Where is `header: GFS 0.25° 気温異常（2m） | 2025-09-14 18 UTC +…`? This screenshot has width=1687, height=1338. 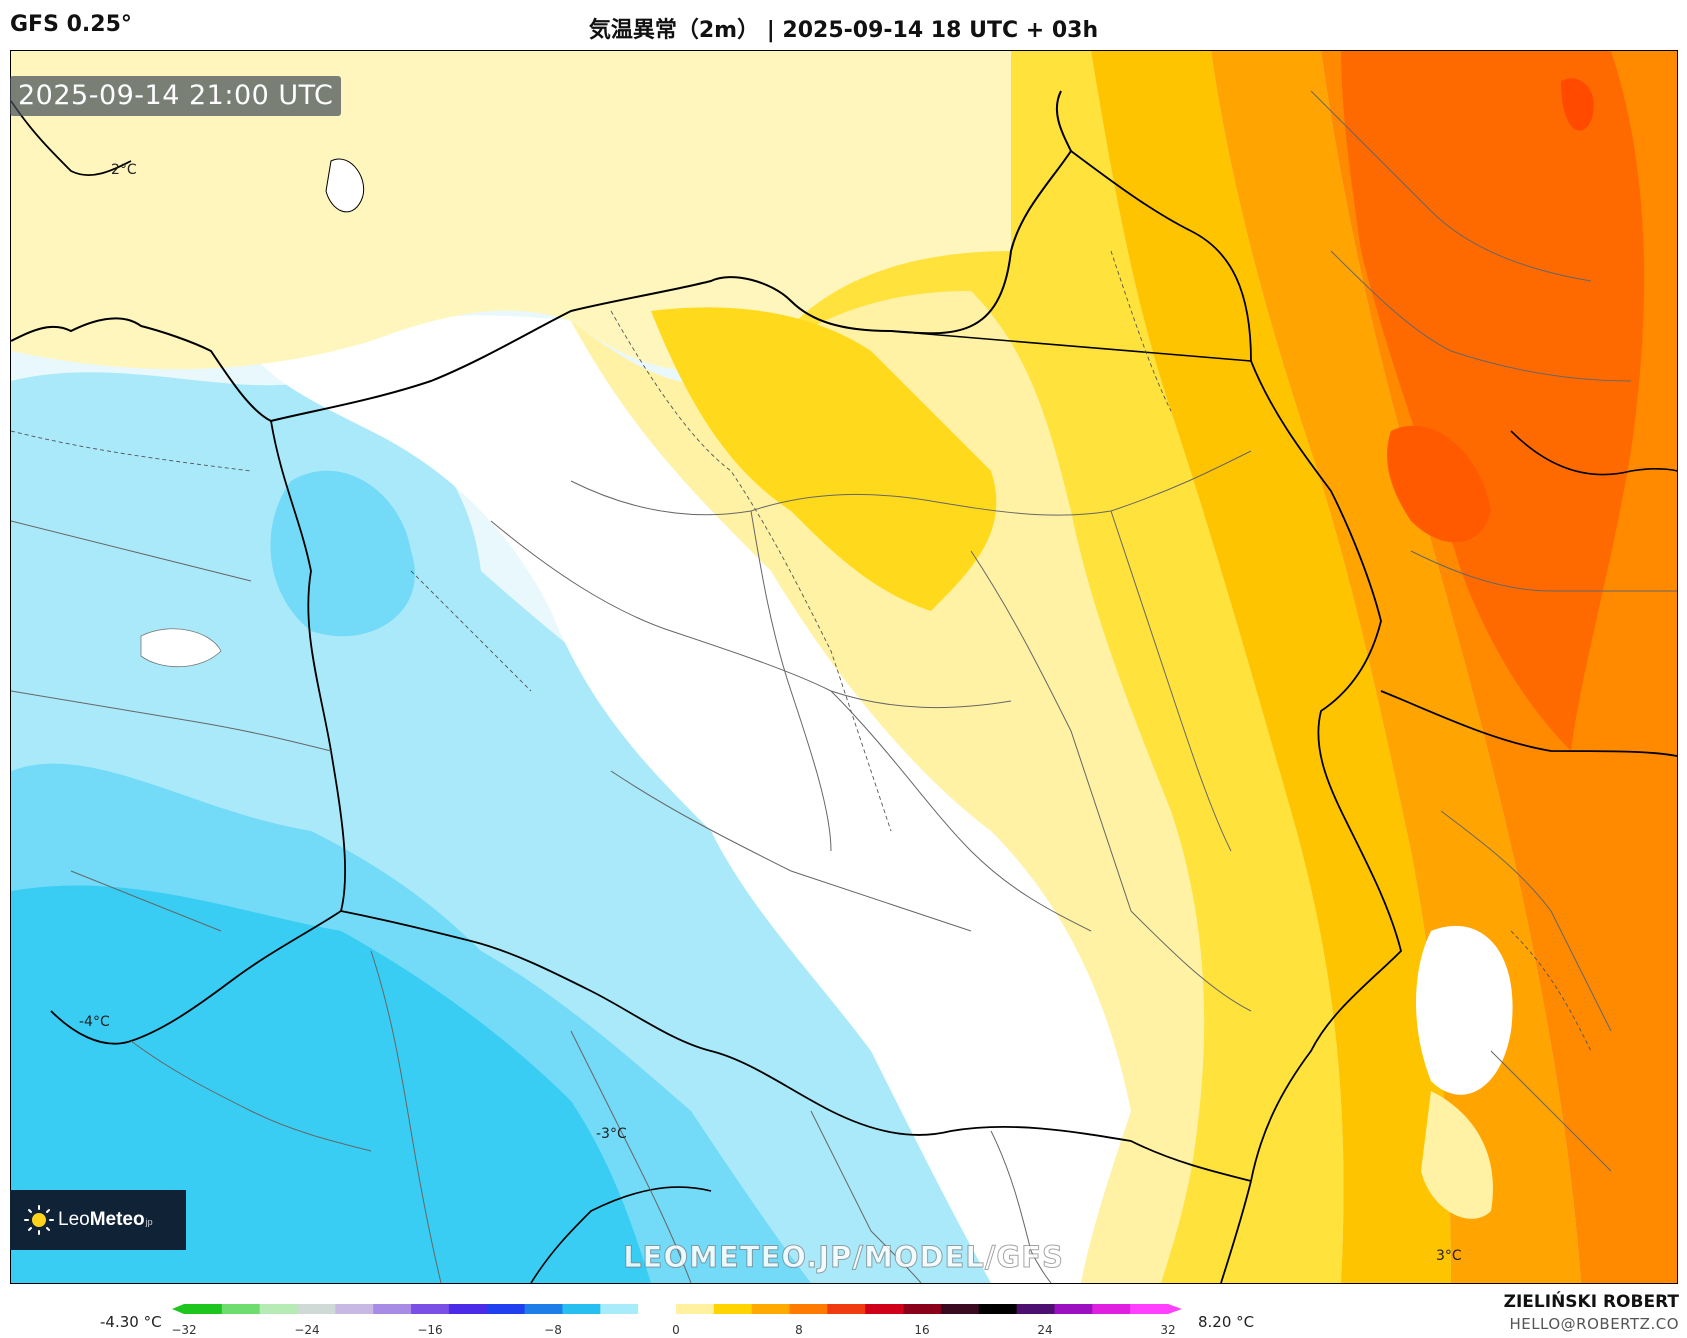
header: GFS 0.25° 気温異常（2m） | 2025-09-14 18 UTC +… is located at coordinates (843, 25).